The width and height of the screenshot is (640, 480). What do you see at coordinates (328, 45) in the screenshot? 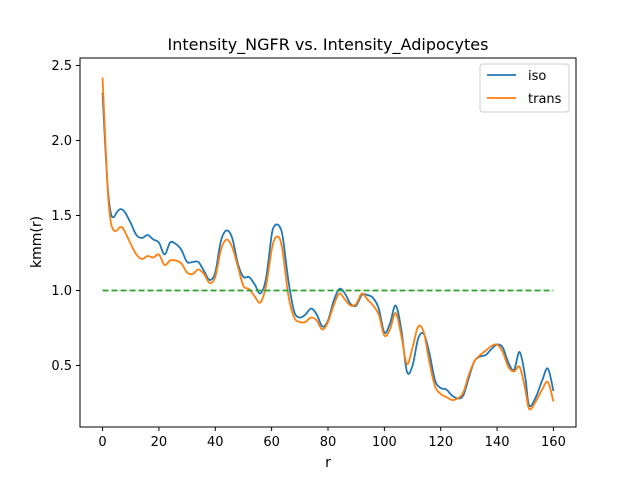
I see `chart-title: Intensity_NGFR vs. Intensity_Adipocytes` at bounding box center [328, 45].